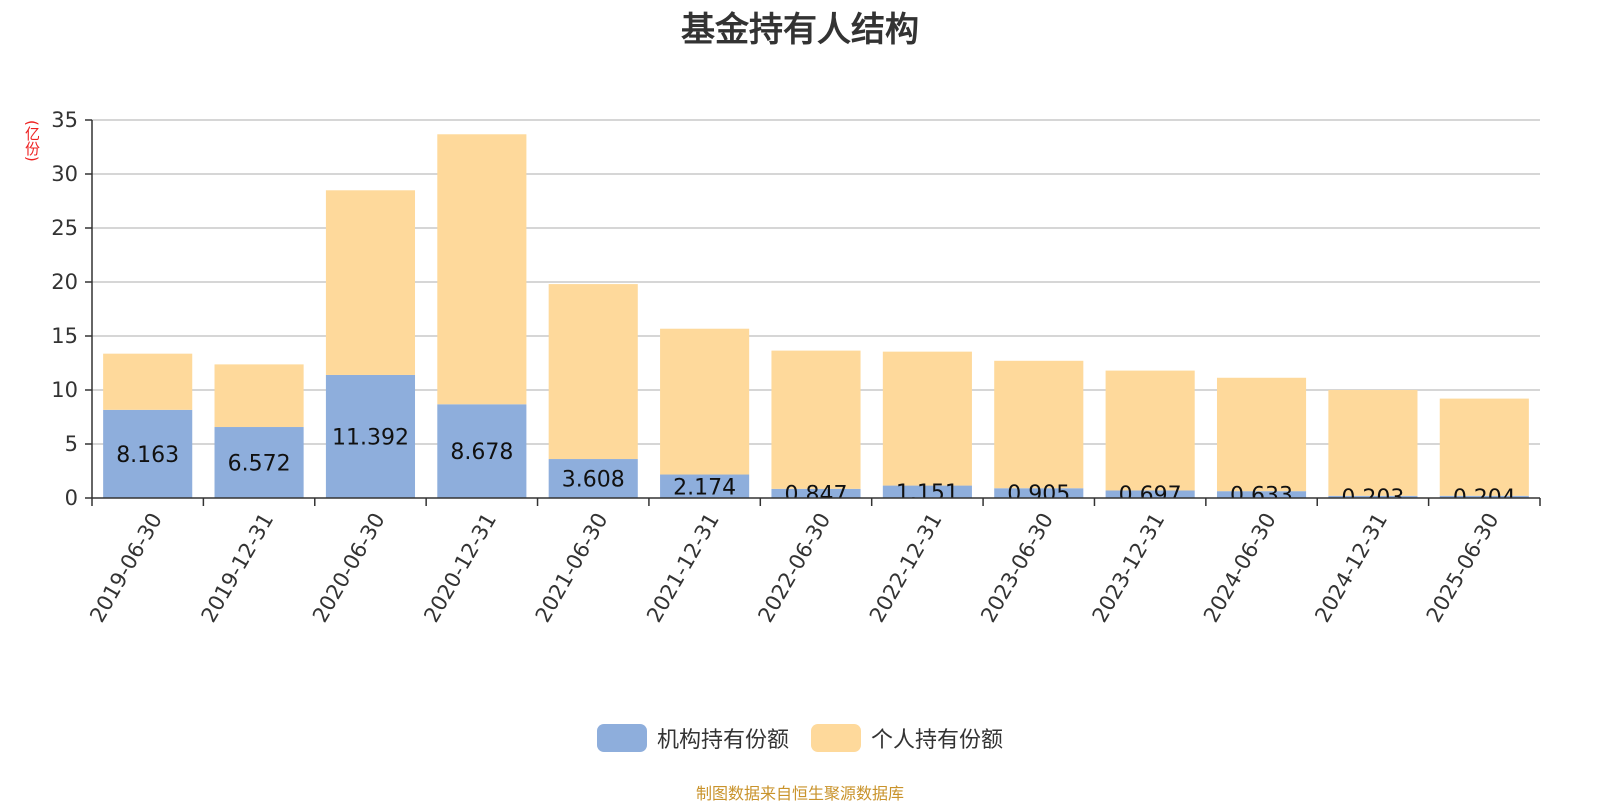 The width and height of the screenshot is (1600, 804). What do you see at coordinates (621, 738) in the screenshot?
I see `legend-swatch-institutional` at bounding box center [621, 738].